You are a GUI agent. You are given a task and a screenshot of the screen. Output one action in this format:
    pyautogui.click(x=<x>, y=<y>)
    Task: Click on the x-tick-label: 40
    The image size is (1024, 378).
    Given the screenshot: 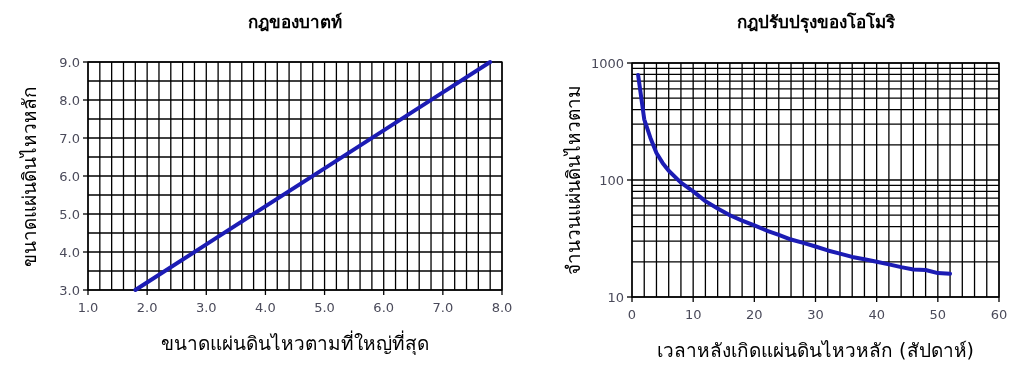 What is the action you would take?
    pyautogui.click(x=876, y=314)
    